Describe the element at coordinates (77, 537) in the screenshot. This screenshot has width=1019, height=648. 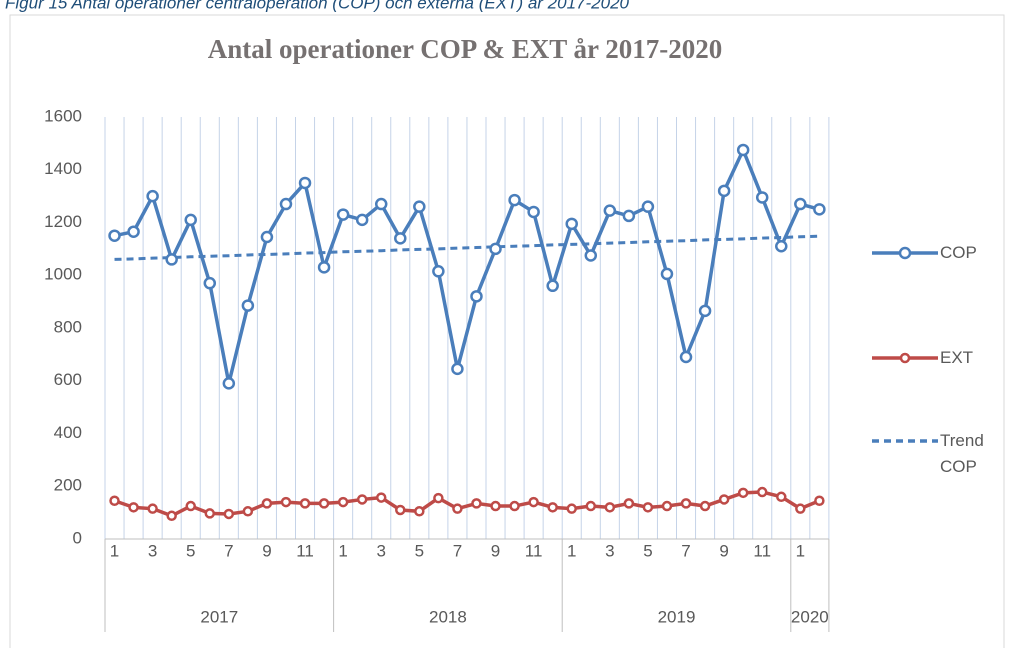
I see `y-tick-label: 0` at that location.